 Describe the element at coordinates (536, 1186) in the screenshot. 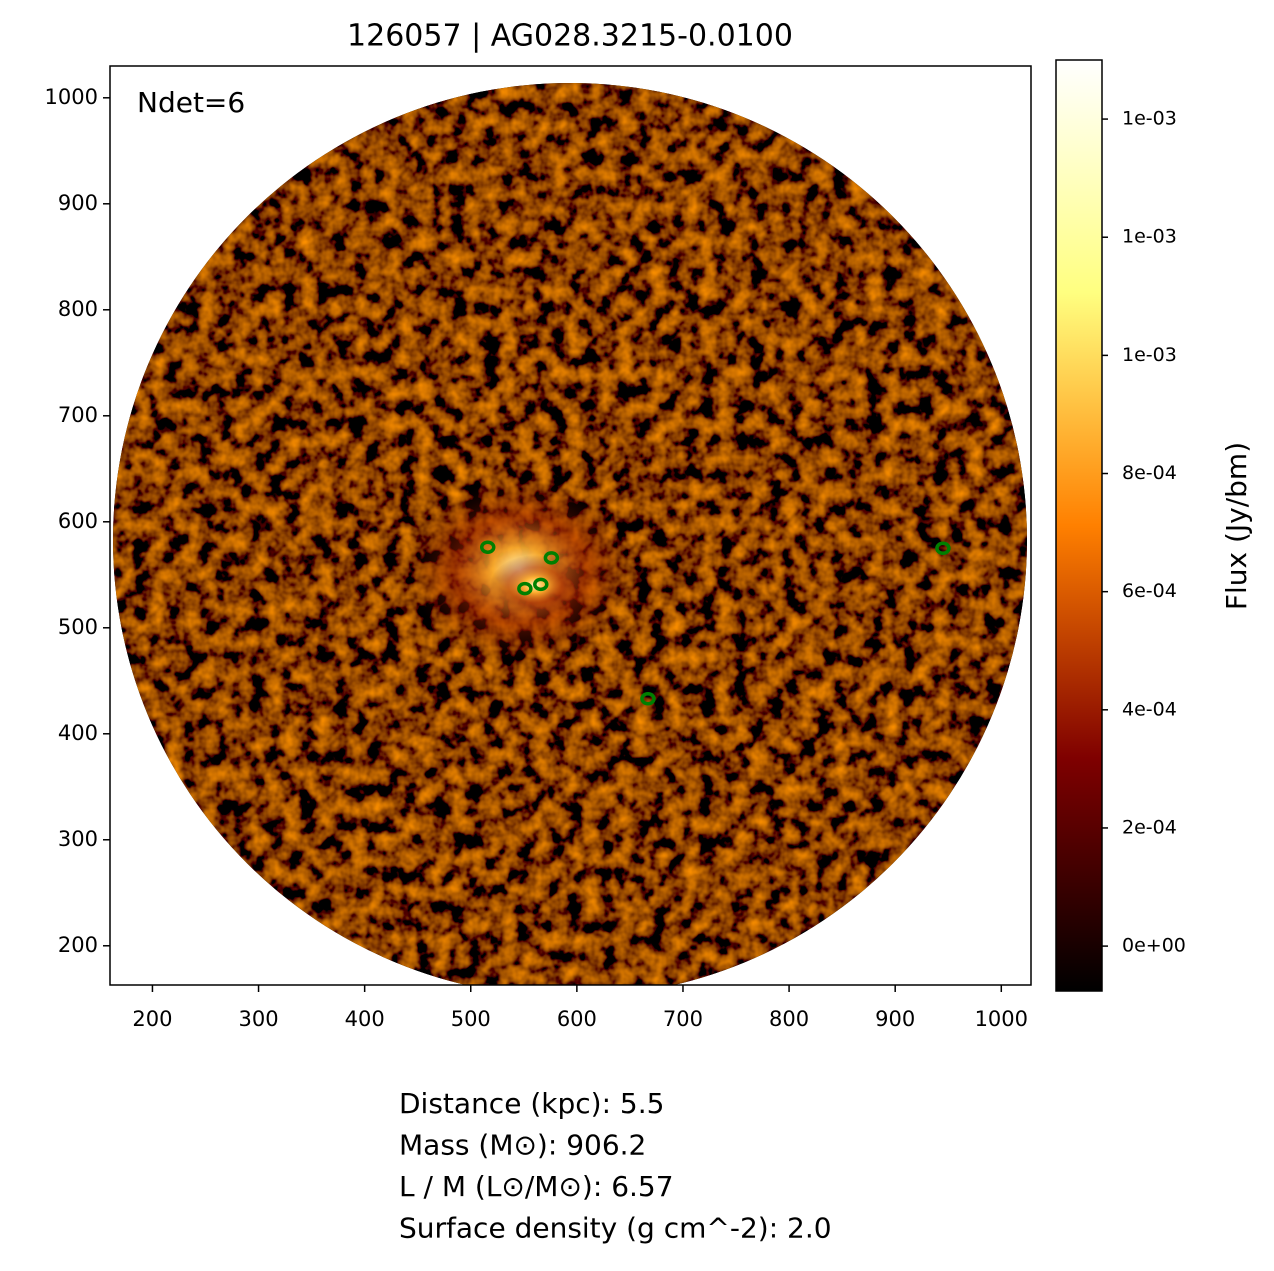

I see `info-line: L / M (L⊙/M⊙): 6.57` at that location.